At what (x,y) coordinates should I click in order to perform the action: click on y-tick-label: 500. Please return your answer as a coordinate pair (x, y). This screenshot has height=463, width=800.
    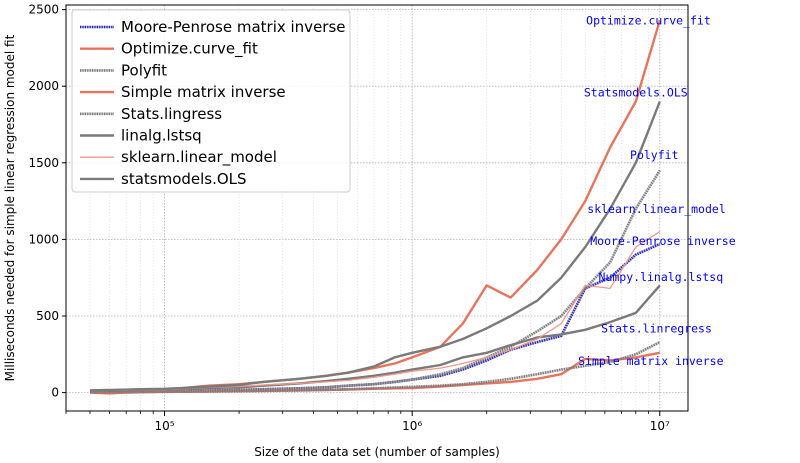
    Looking at the image, I should click on (47, 316).